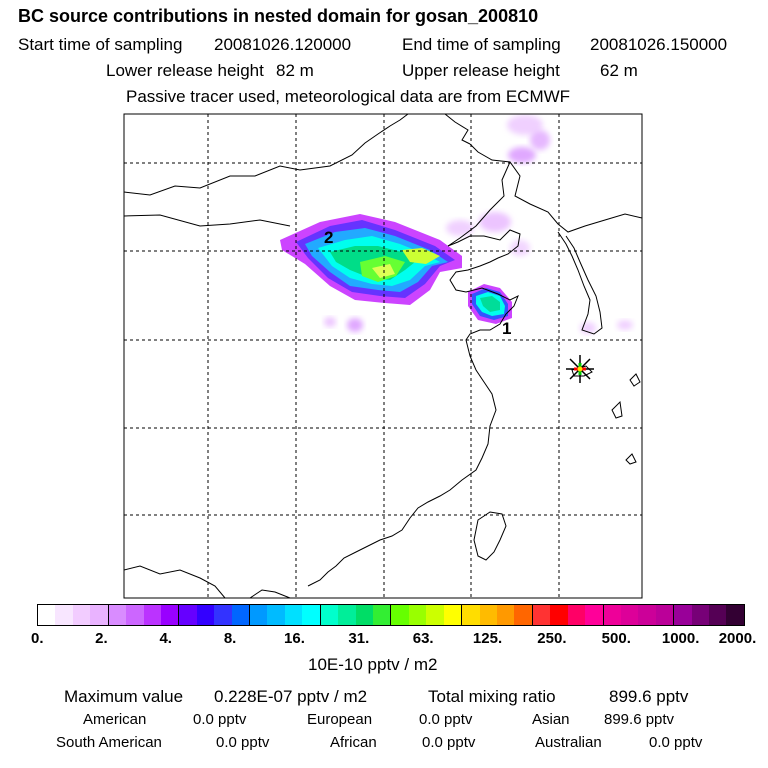 The image size is (768, 768). What do you see at coordinates (230, 638) in the screenshot?
I see `colorbar-tick-label: 8.` at bounding box center [230, 638].